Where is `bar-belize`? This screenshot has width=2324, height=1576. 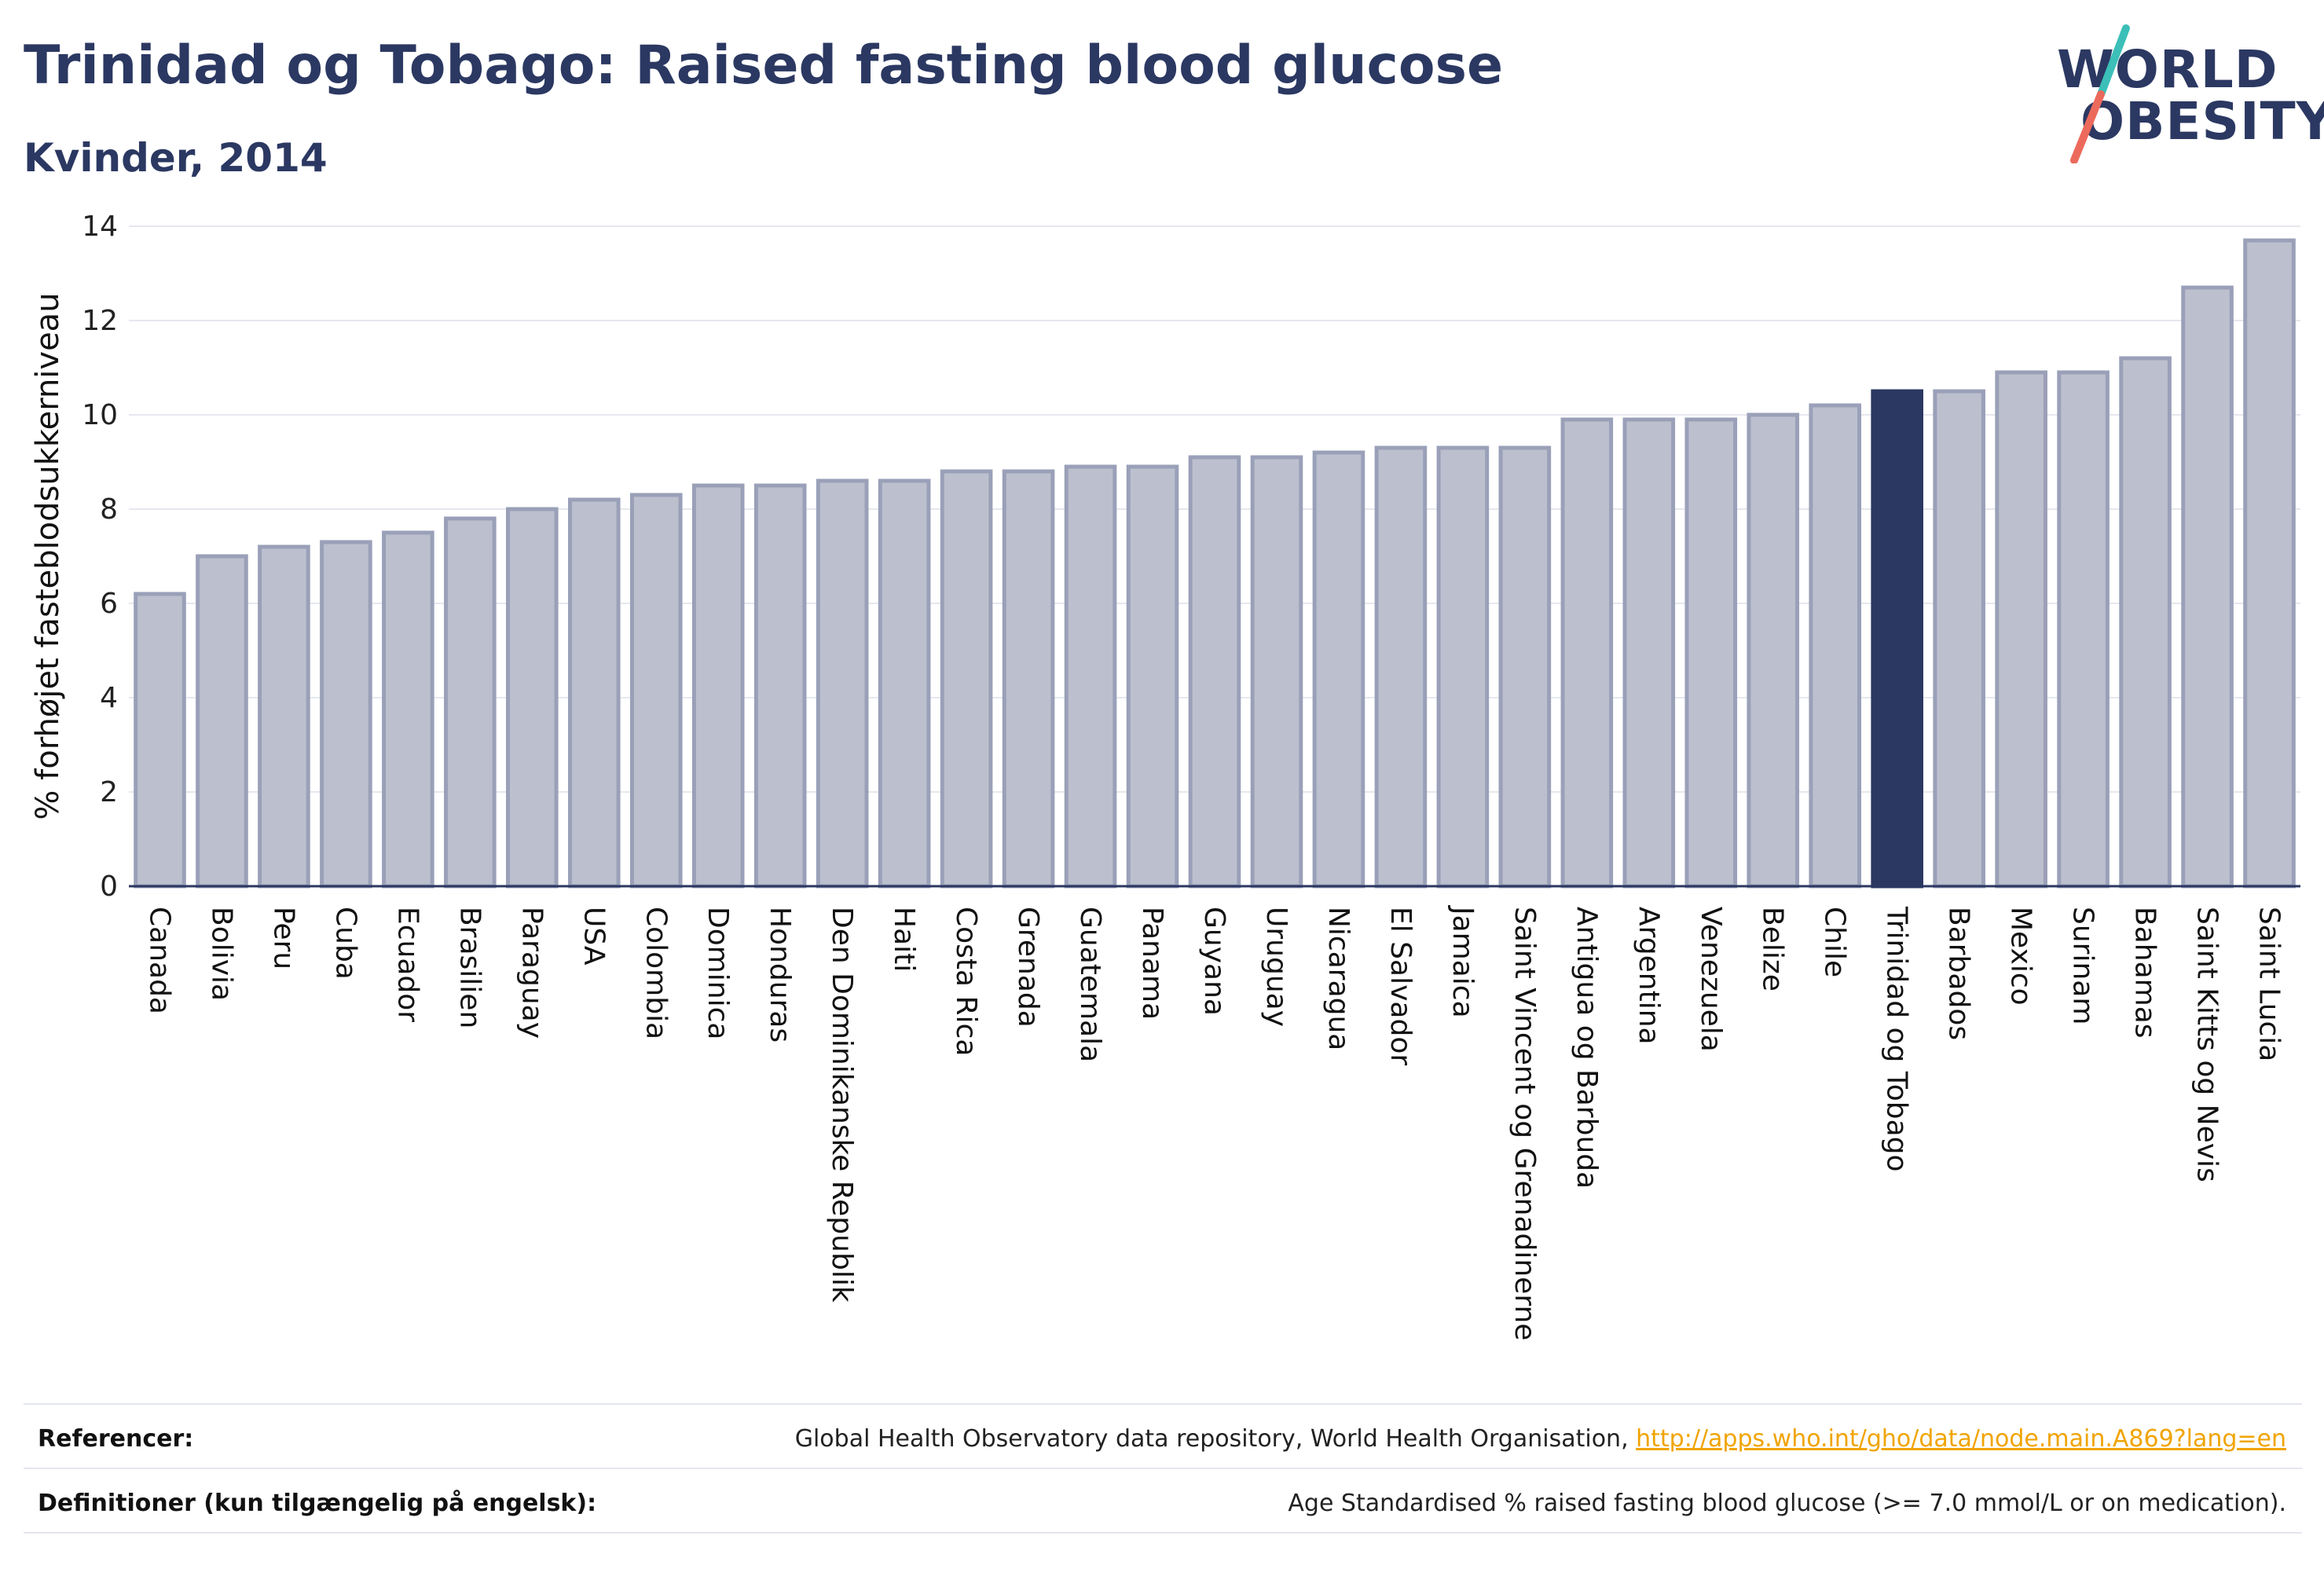
bar-belize is located at coordinates (1773, 650).